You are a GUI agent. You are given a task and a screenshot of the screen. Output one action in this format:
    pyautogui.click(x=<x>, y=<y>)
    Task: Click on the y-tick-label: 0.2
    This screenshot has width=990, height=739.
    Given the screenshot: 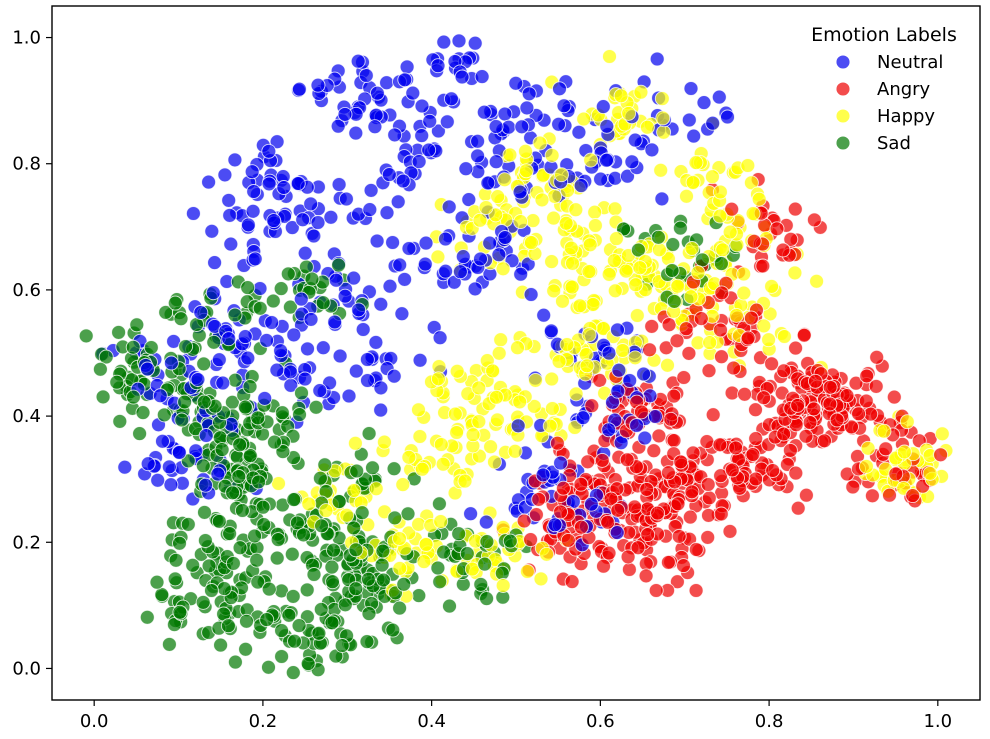 What is the action you would take?
    pyautogui.click(x=26, y=542)
    